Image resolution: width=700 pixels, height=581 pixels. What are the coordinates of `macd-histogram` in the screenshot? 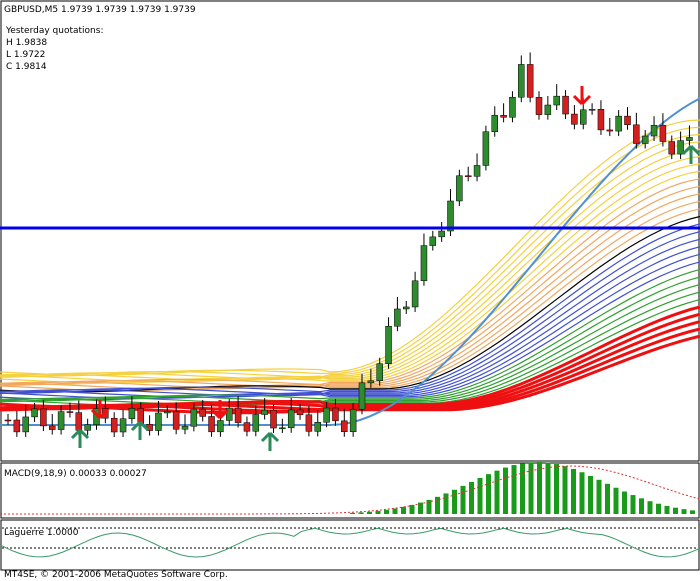 It's located at (350, 488).